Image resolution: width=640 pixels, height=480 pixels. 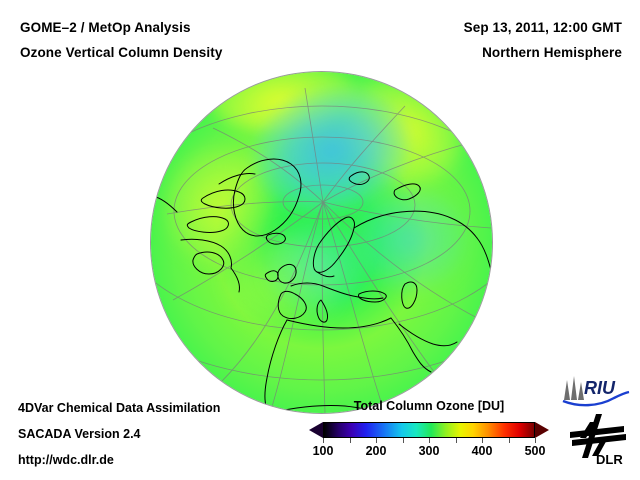 What do you see at coordinates (121, 52) in the screenshot?
I see `page-subtitle: Ozone Vertical Column Density` at bounding box center [121, 52].